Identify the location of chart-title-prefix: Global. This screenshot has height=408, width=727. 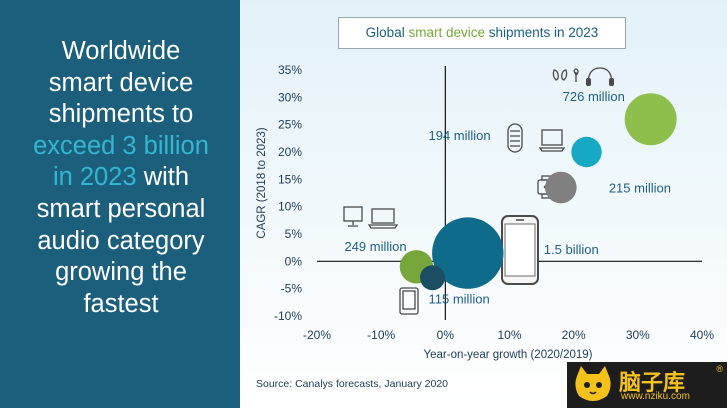
(387, 32).